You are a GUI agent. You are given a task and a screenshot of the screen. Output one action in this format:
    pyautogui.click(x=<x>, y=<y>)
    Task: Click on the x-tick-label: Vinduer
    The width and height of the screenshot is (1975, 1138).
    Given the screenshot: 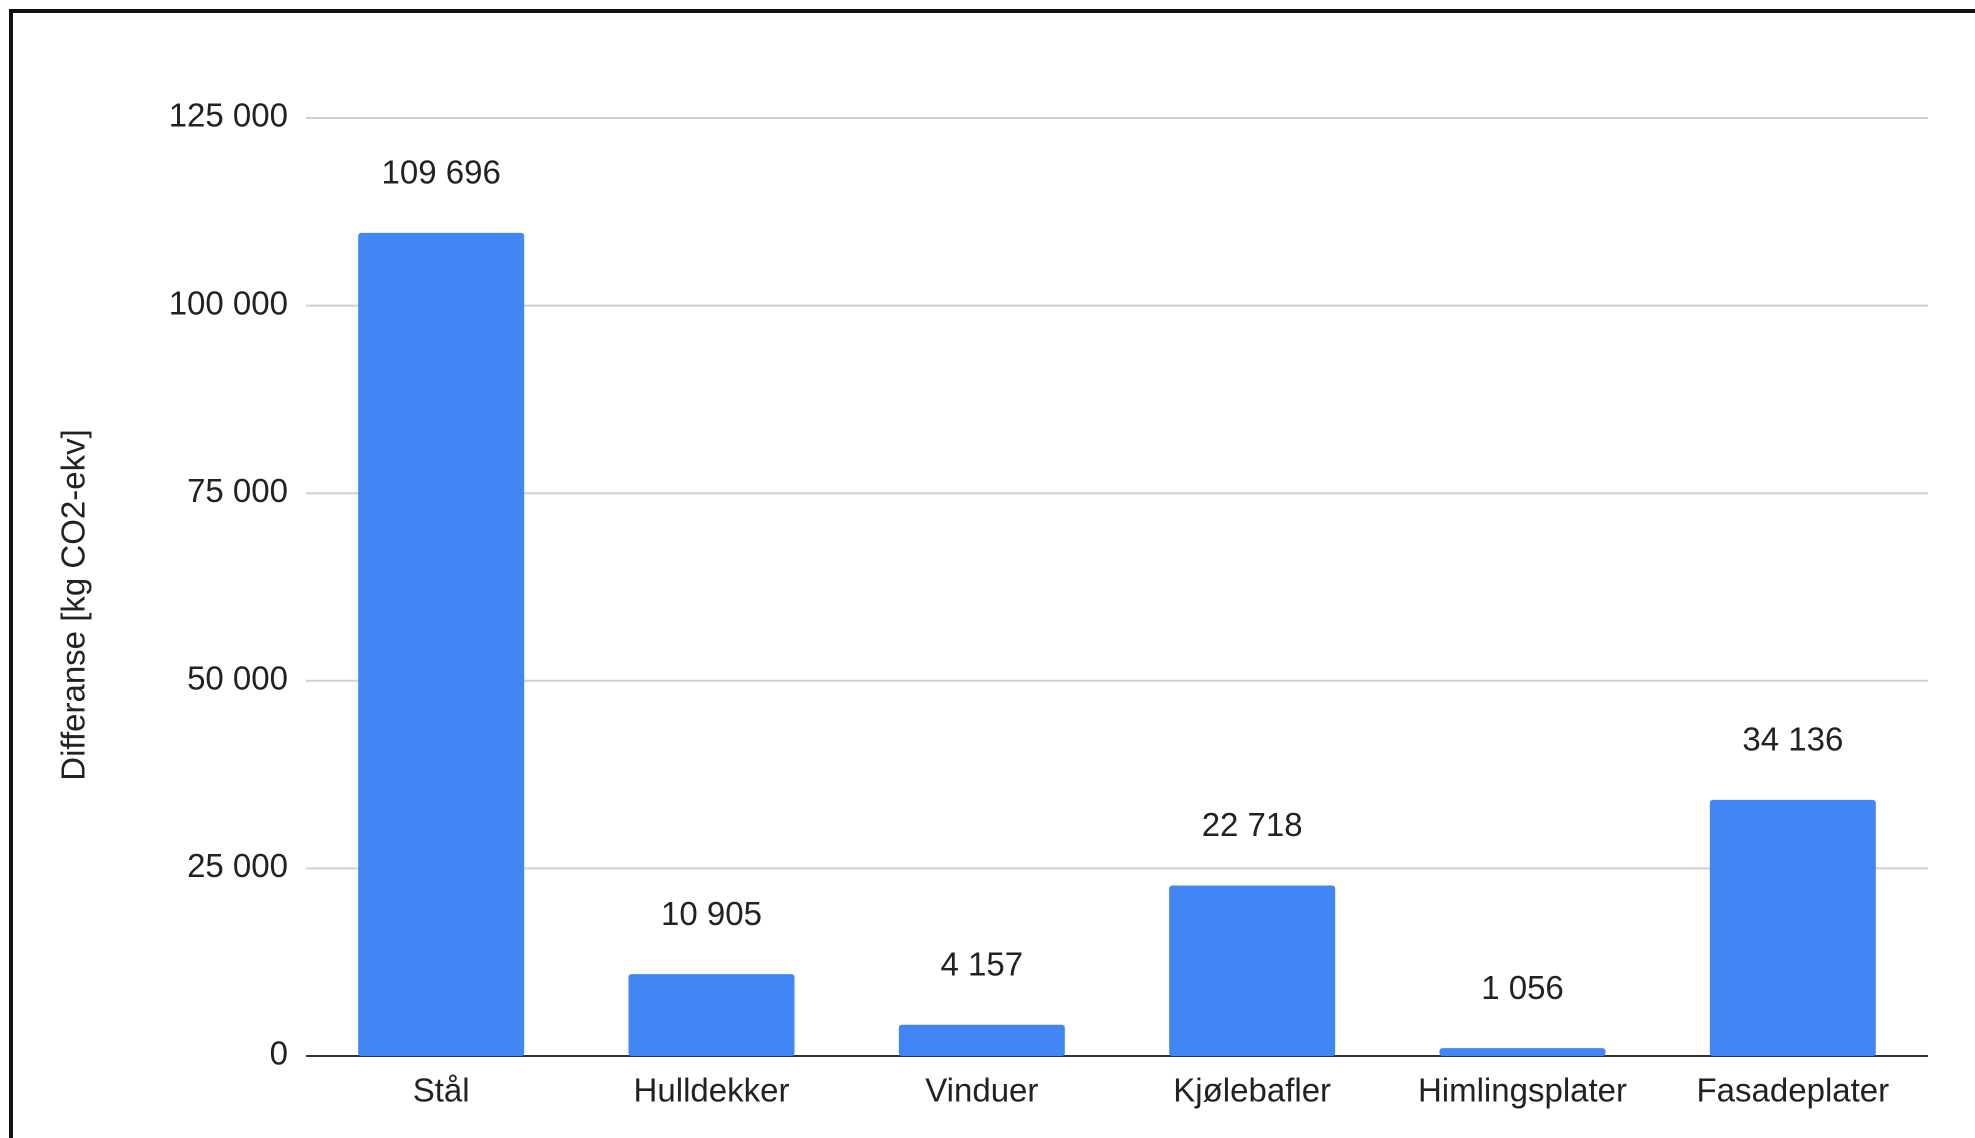 What is the action you would take?
    pyautogui.click(x=981, y=1090)
    